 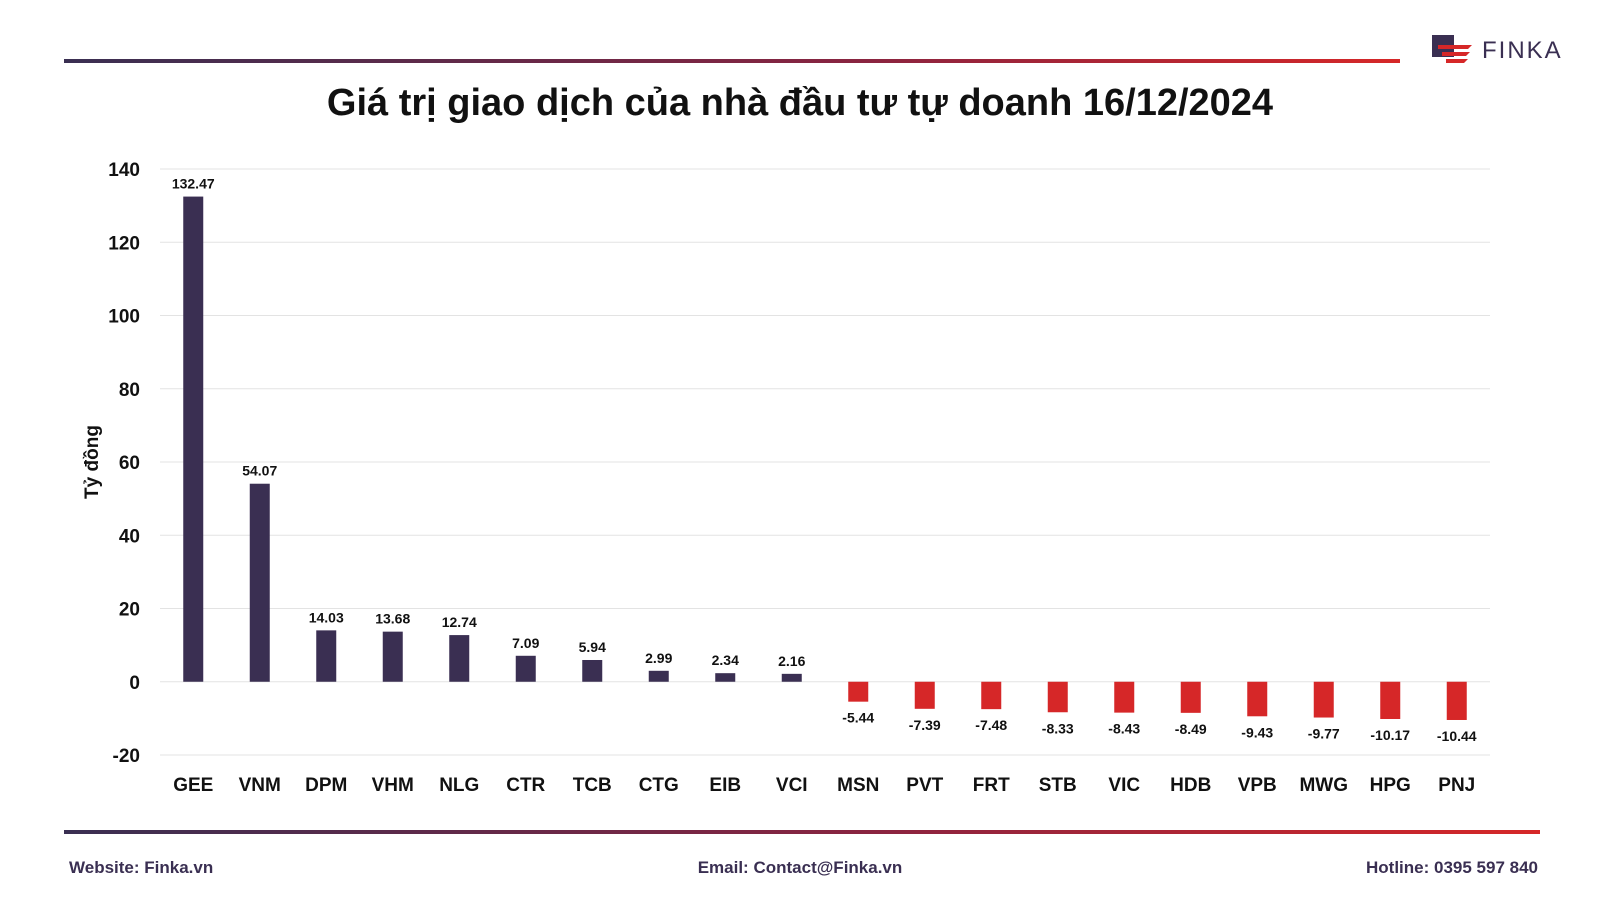 I want to click on bar-vci, so click(x=791, y=677).